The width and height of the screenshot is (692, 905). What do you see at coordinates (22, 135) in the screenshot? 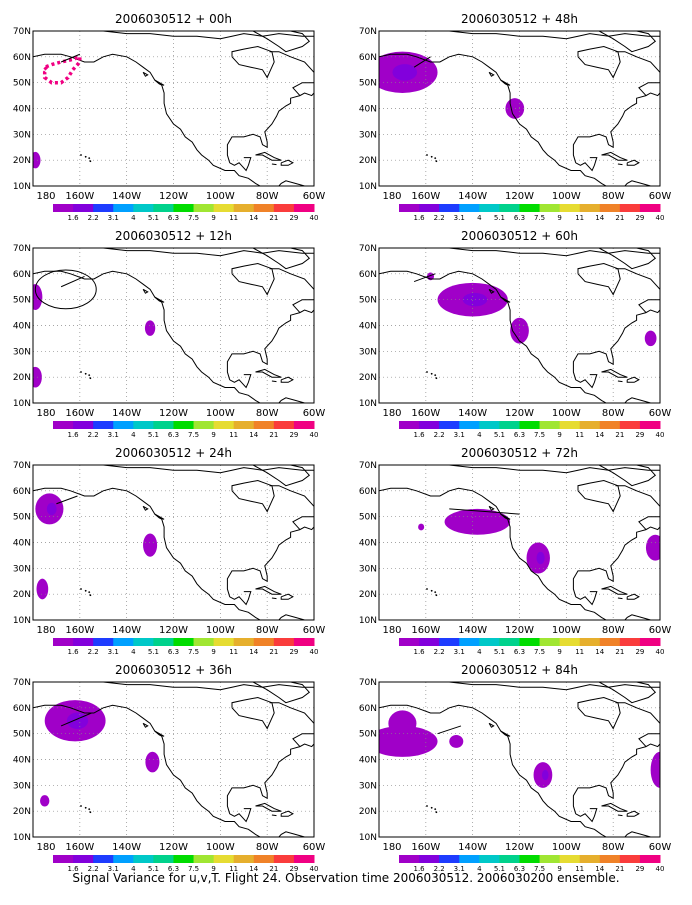
I see `lat-tick-label: 30N` at bounding box center [22, 135].